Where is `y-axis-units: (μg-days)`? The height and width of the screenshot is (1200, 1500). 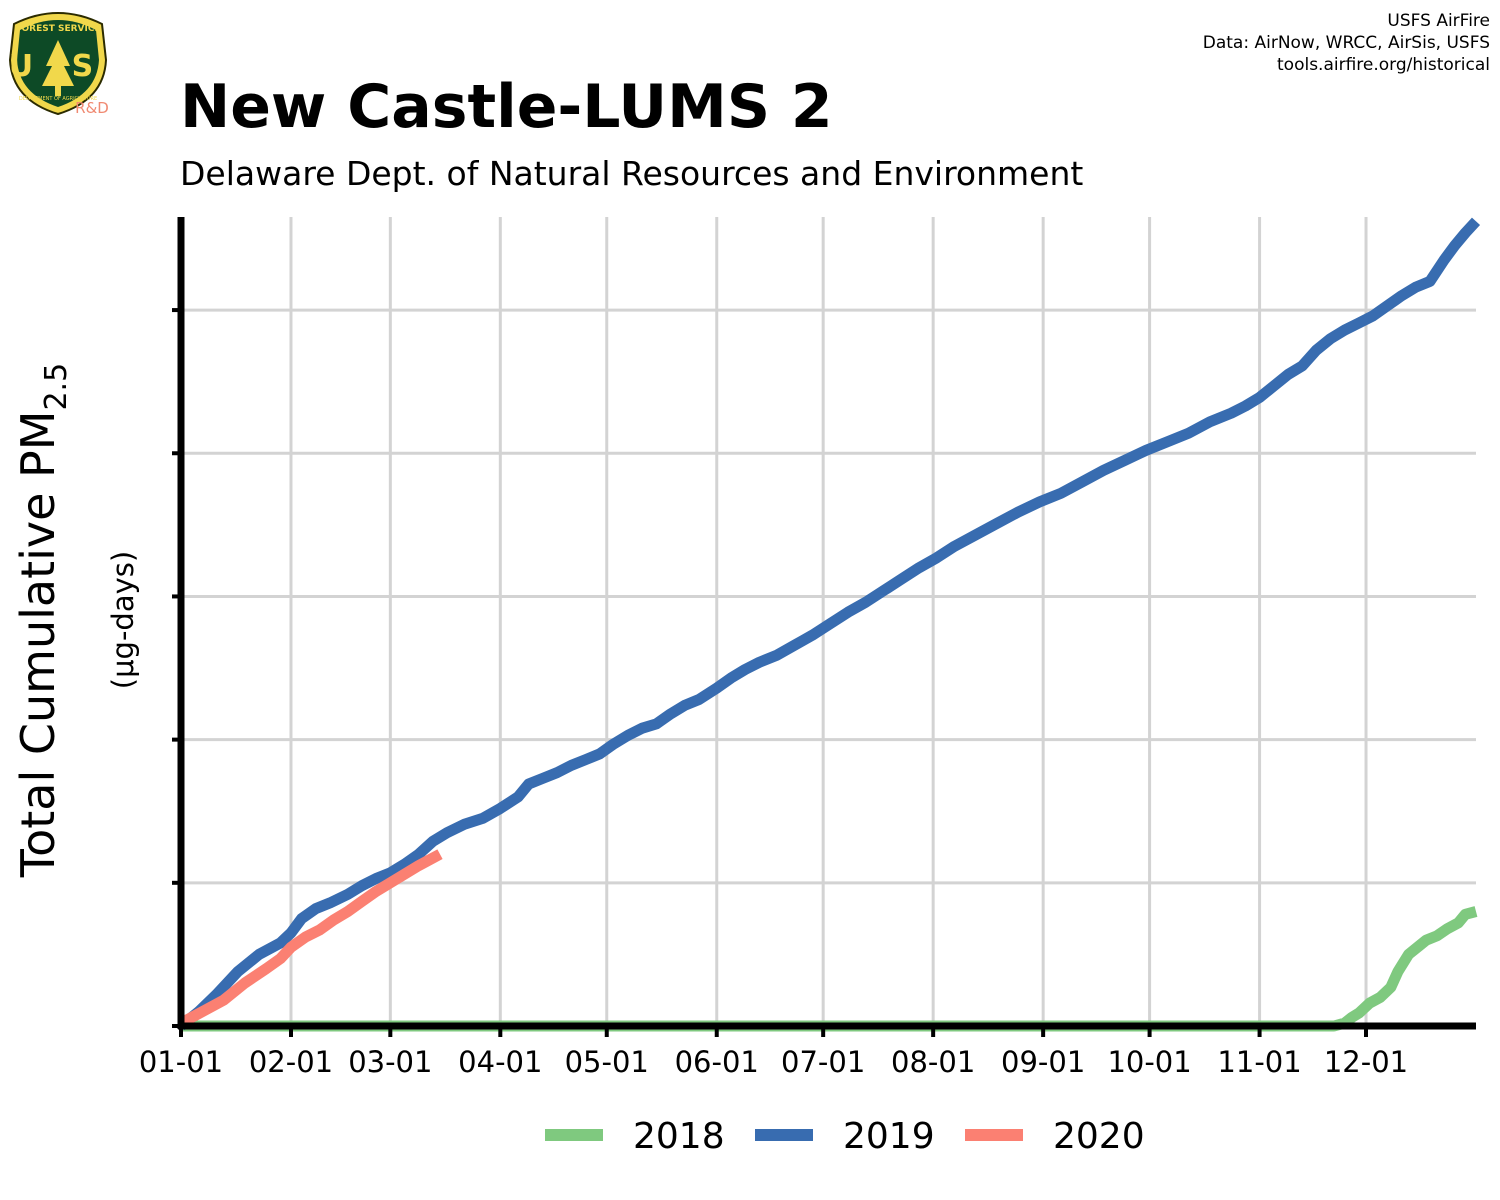
y-axis-units: (μg-days) is located at coordinates (123, 620).